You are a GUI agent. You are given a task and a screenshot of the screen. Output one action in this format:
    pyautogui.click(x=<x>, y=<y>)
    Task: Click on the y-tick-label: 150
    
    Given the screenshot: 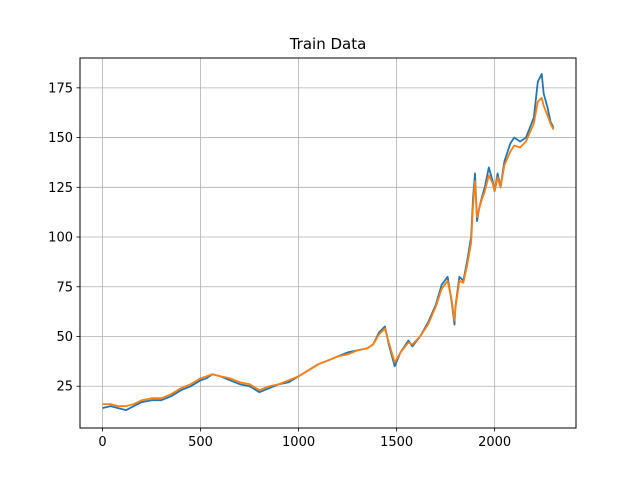 What is the action you would take?
    pyautogui.click(x=60, y=138)
    